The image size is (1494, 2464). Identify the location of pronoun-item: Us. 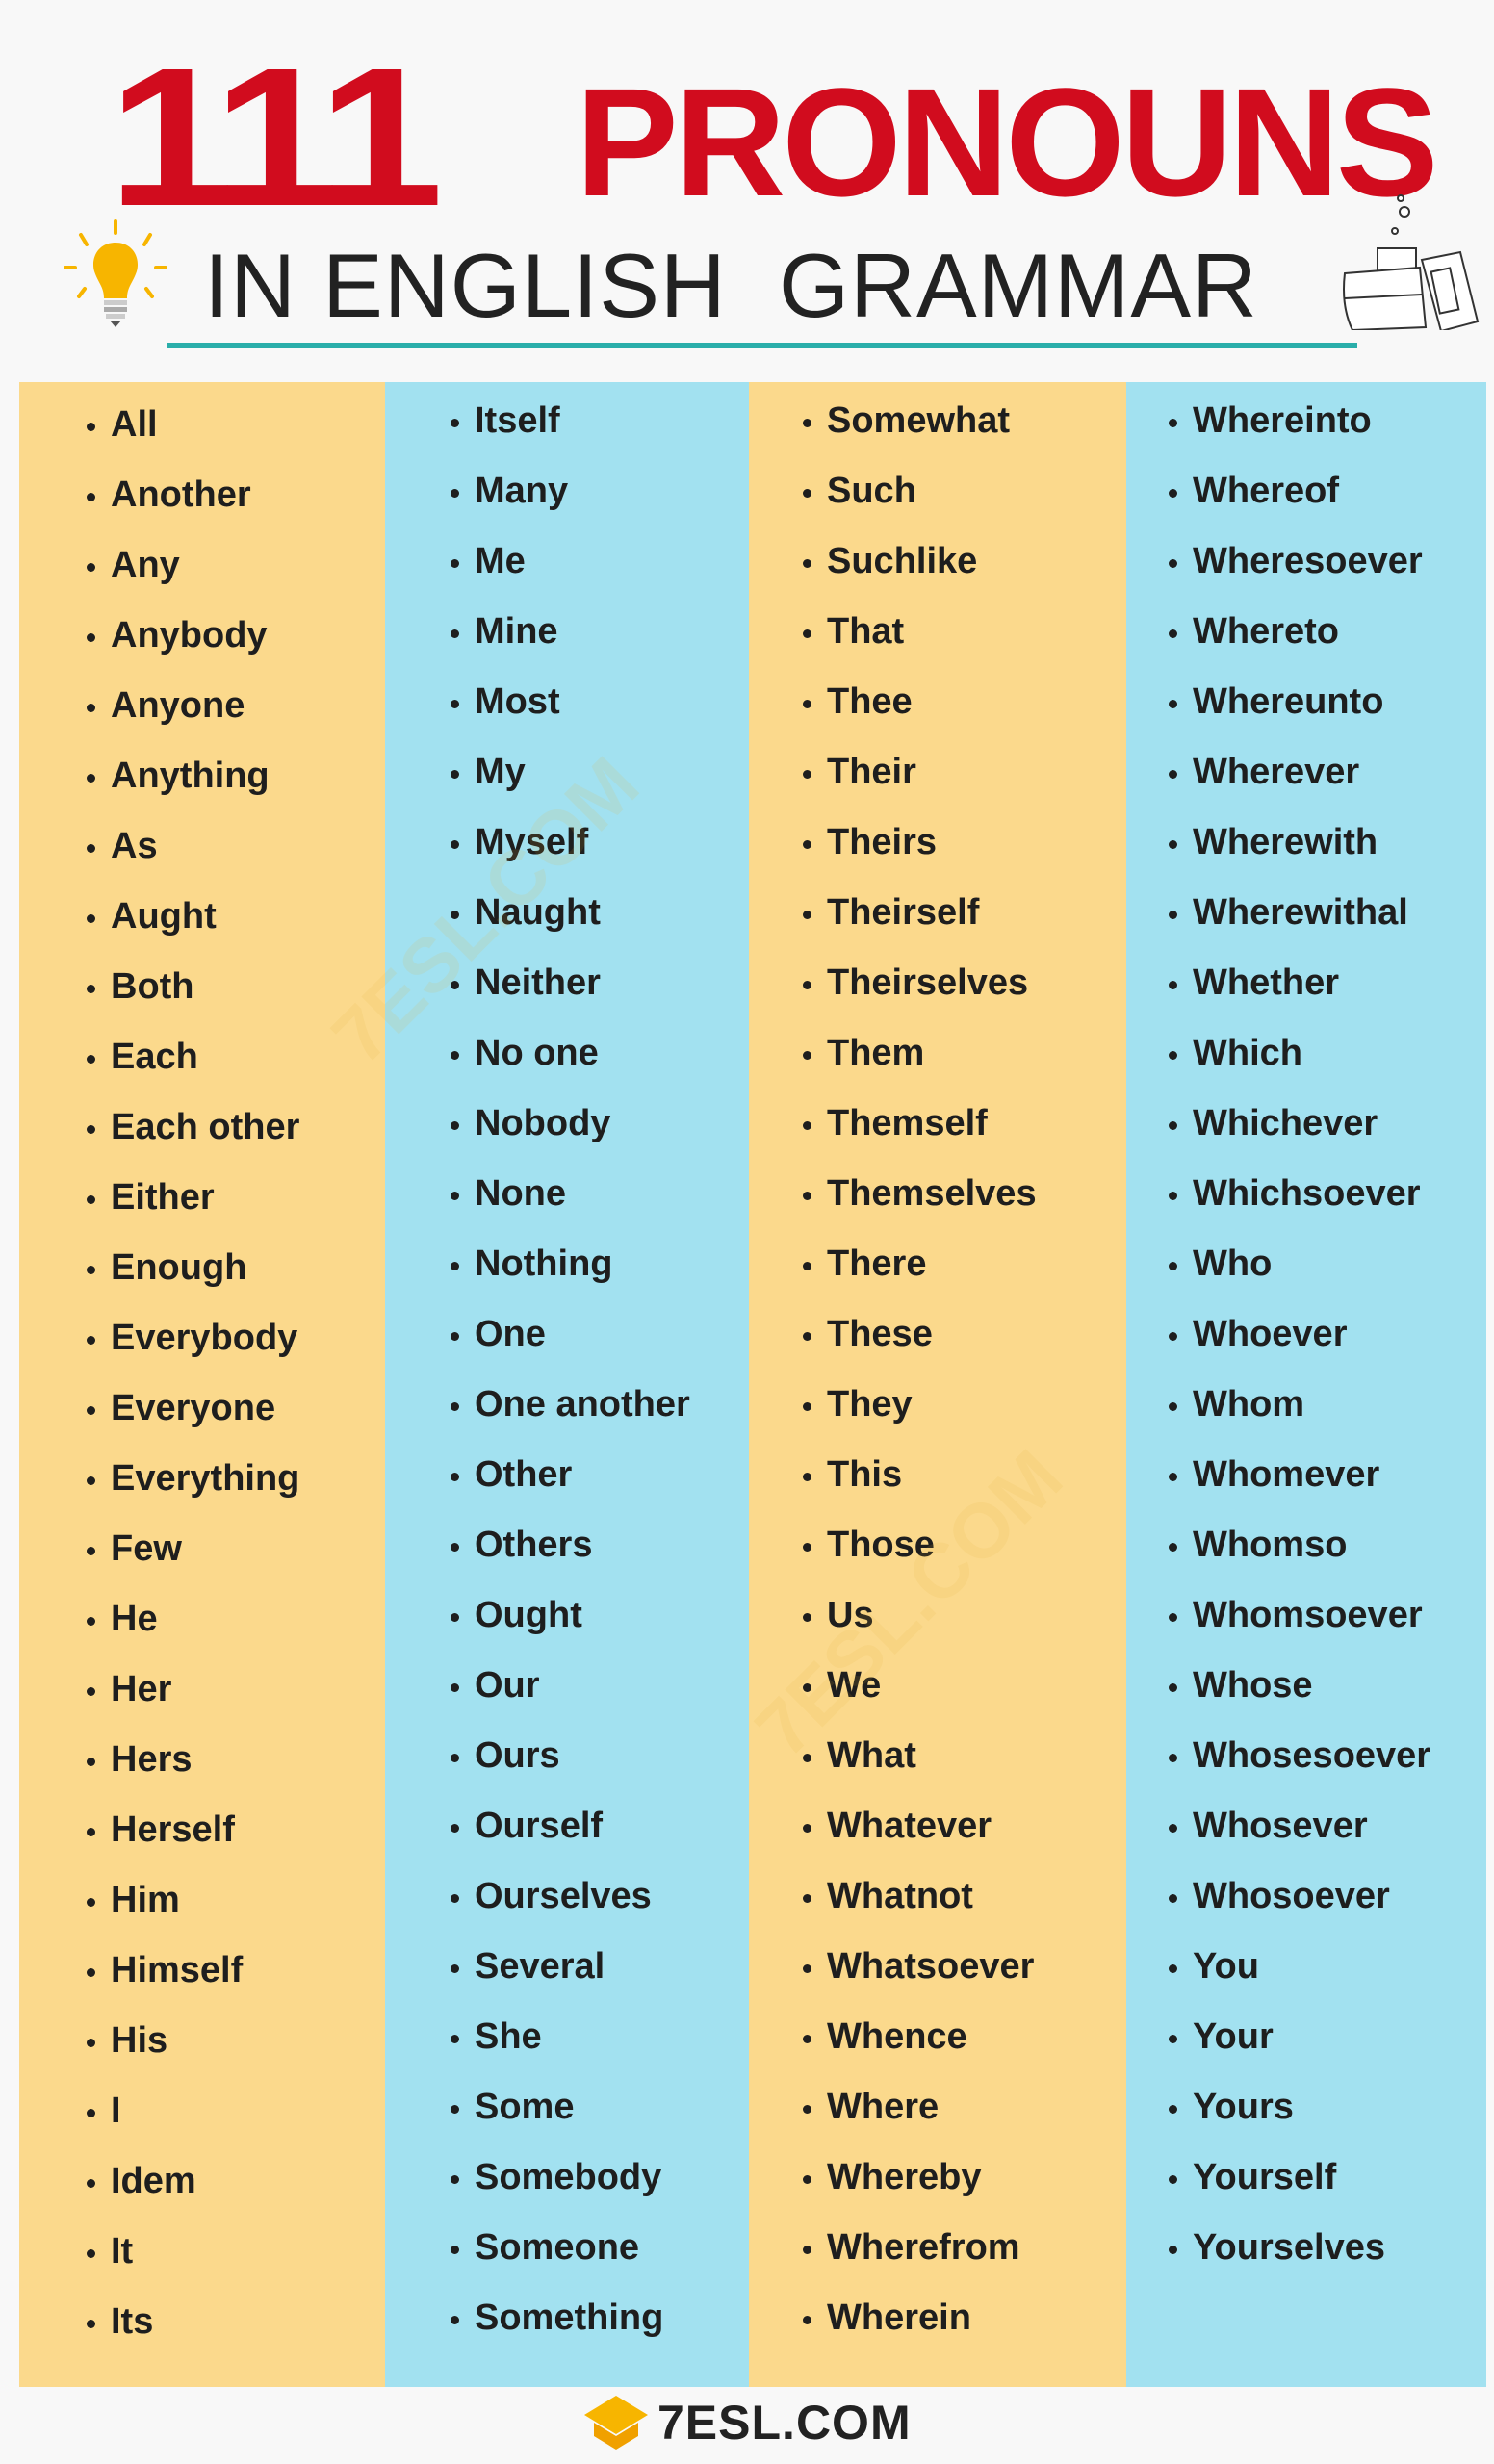
(920, 1621).